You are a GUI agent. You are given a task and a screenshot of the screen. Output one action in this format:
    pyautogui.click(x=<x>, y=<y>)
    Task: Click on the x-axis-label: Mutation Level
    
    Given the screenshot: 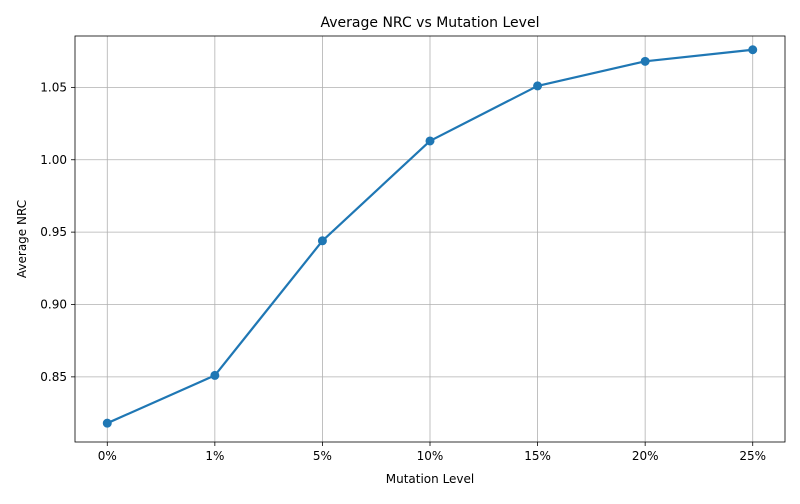 What is the action you would take?
    pyautogui.click(x=430, y=479)
    